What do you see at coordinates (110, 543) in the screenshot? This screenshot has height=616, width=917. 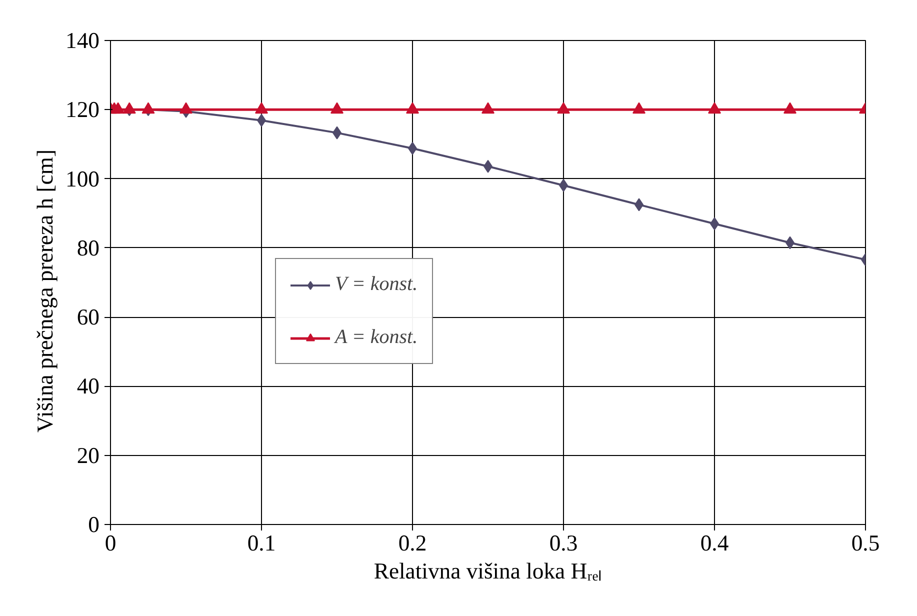 I see `x-tick-label: 0` at bounding box center [110, 543].